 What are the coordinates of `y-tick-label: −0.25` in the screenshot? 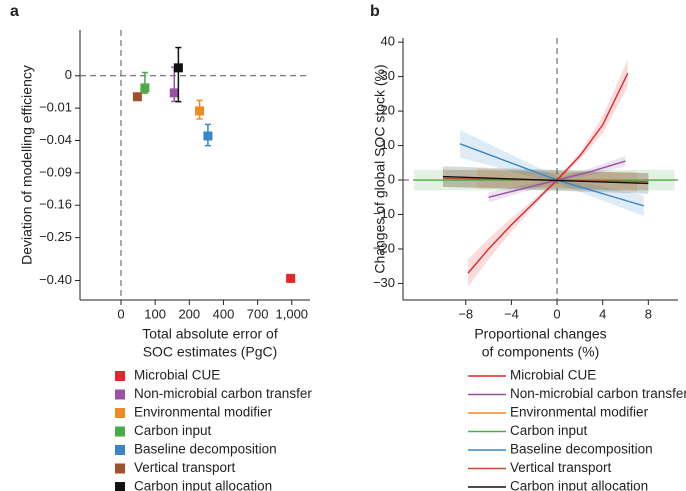 It's located at (55, 236).